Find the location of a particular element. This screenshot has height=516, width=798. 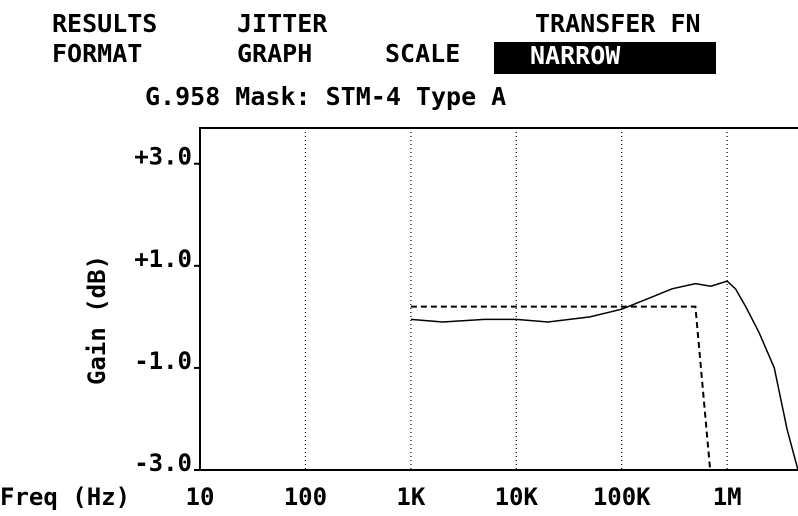

highlight-box is located at coordinates (605, 58).